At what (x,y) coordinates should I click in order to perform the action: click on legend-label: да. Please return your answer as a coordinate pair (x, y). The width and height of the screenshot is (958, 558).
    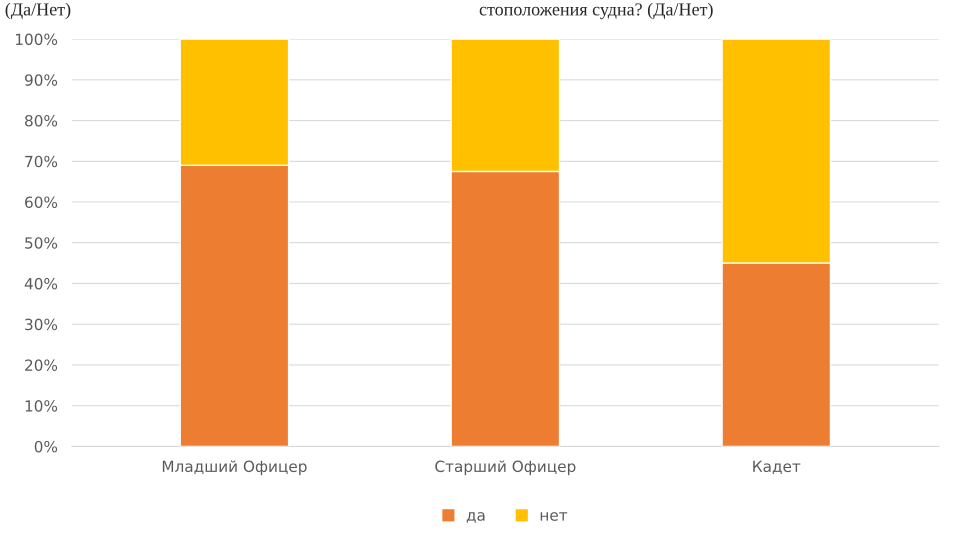
    Looking at the image, I should click on (475, 517).